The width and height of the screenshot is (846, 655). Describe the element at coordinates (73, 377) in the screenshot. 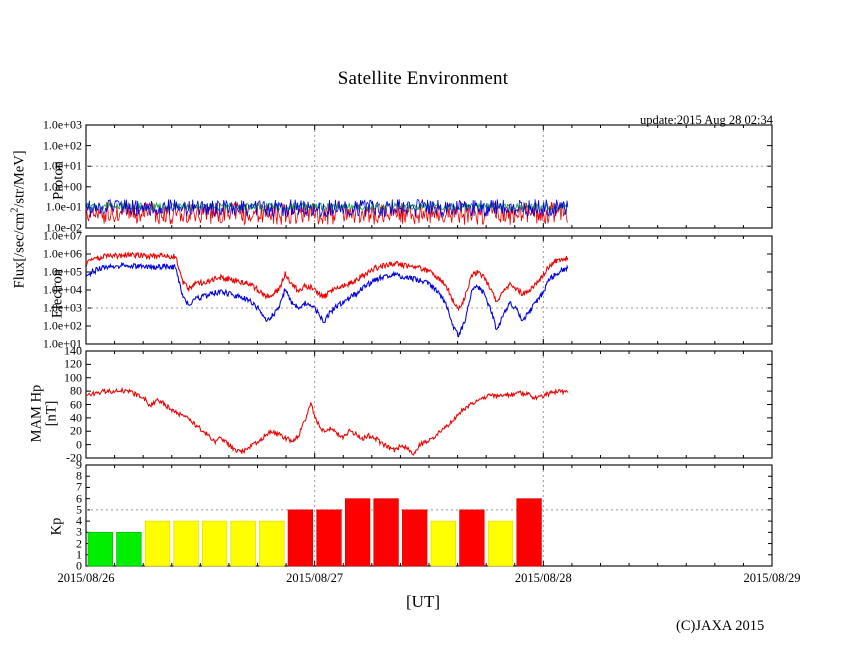

I see `mamhp-ytick-2: 100` at that location.